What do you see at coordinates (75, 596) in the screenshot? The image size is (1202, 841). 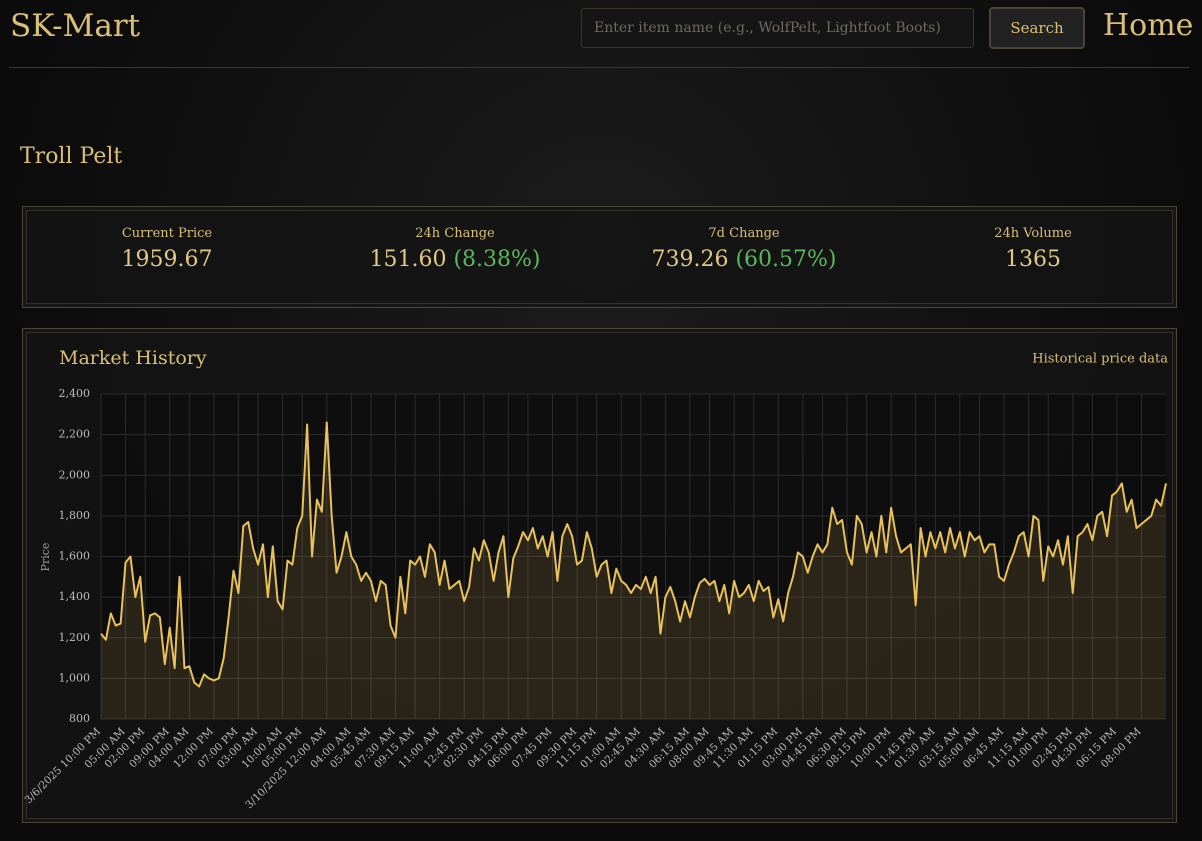 I see `y-tick-label: 1,400` at bounding box center [75, 596].